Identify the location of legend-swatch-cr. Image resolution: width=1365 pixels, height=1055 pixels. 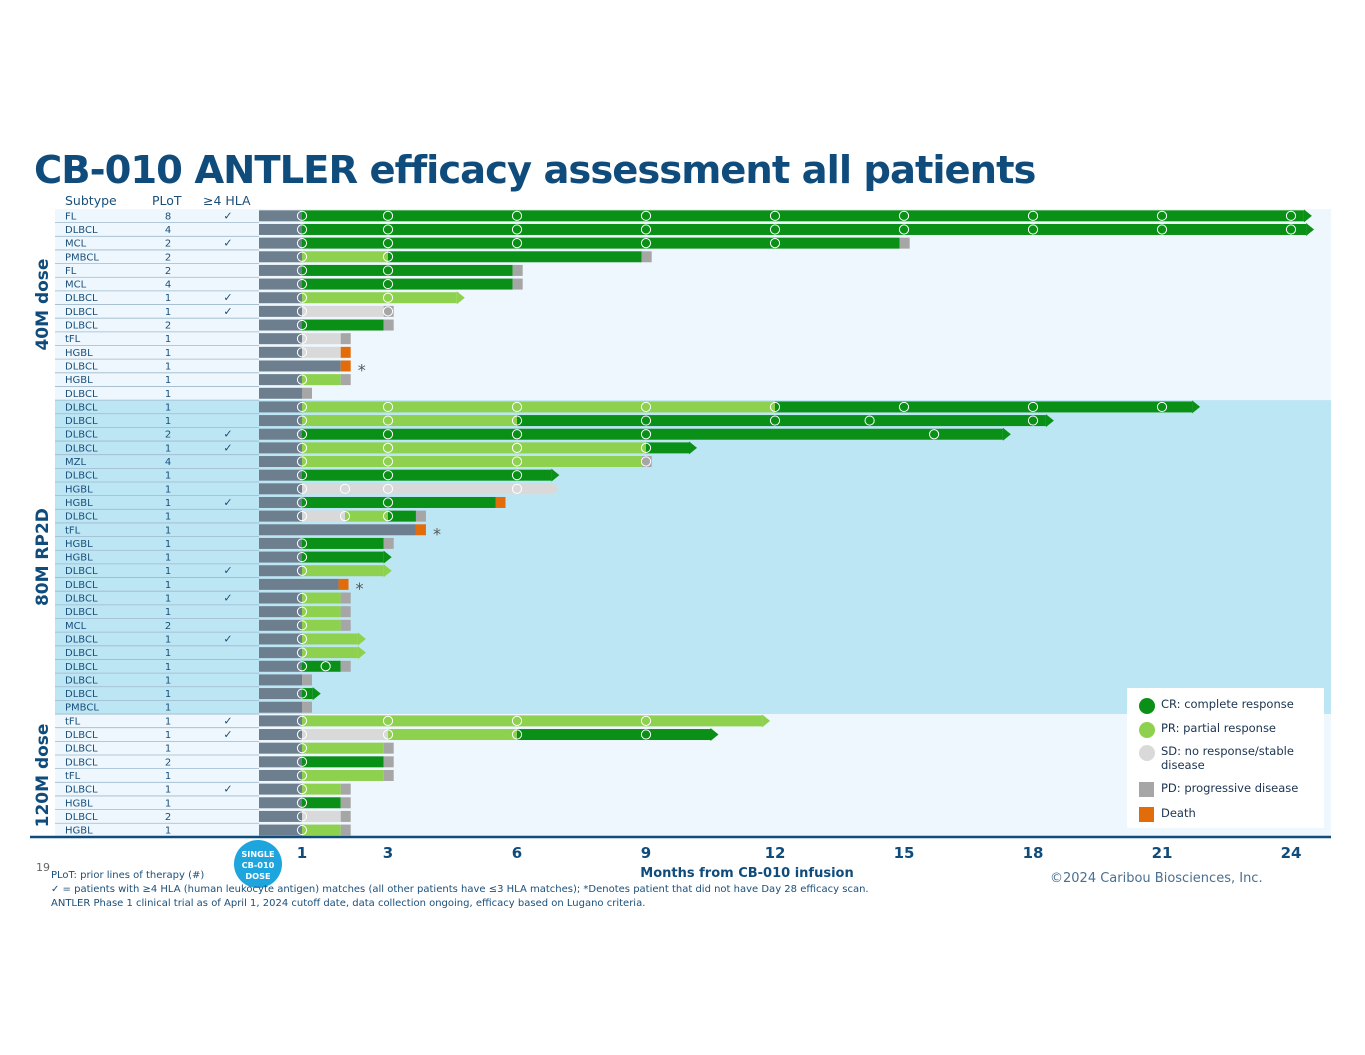
(1147, 706).